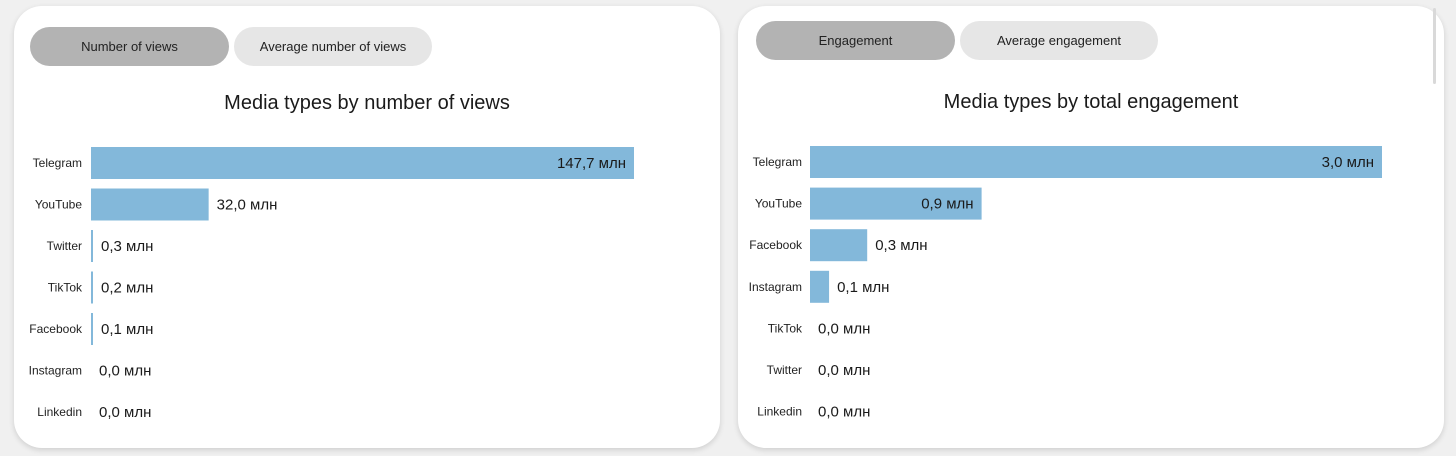 The width and height of the screenshot is (1456, 456). I want to click on tab-number-of-views: Number of views, so click(129, 46).